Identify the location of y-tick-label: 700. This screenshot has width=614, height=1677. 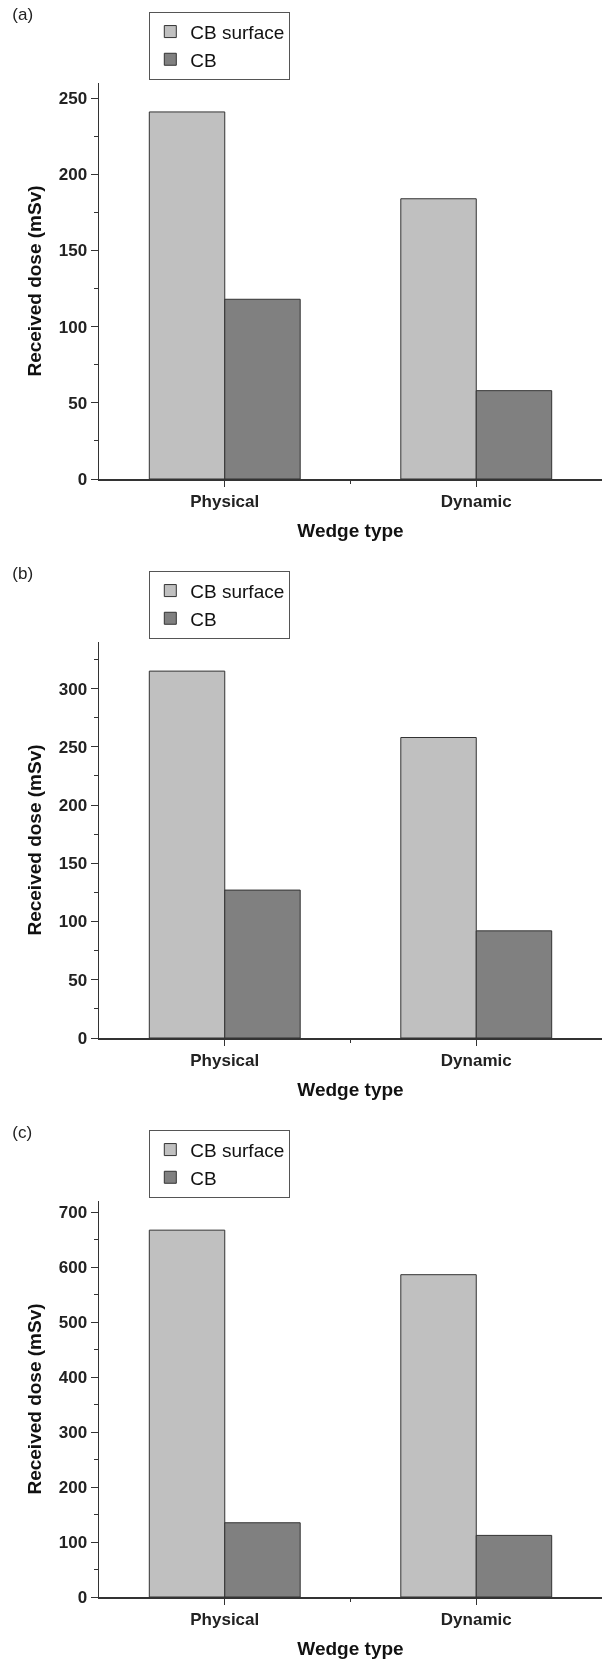
(73, 1212).